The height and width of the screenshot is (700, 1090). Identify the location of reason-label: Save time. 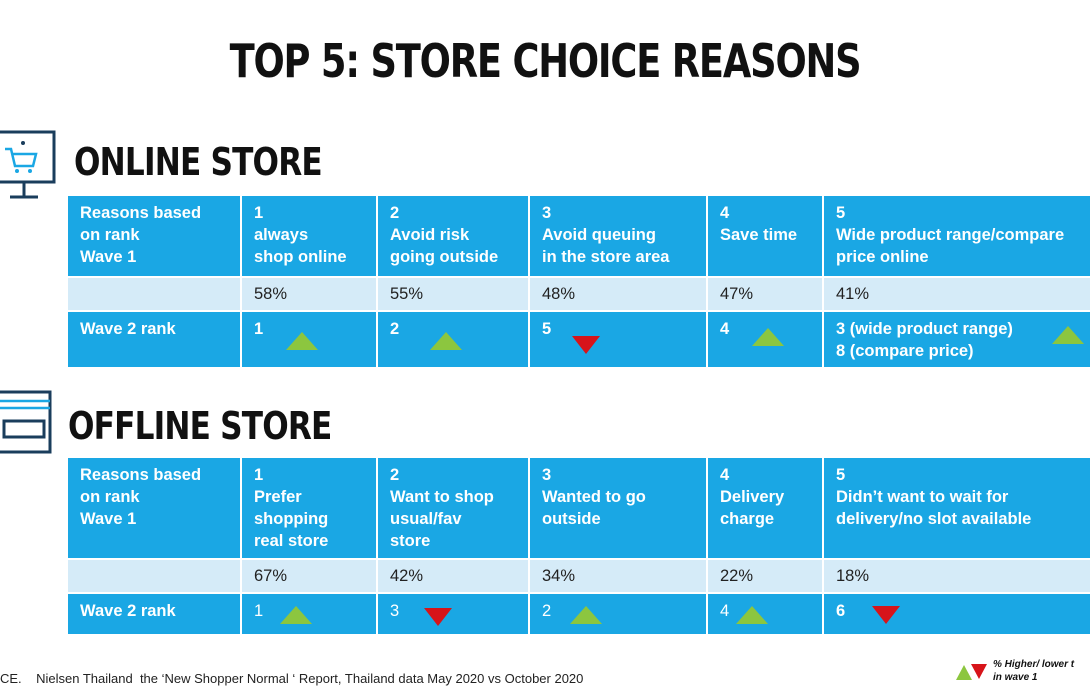
(759, 235).